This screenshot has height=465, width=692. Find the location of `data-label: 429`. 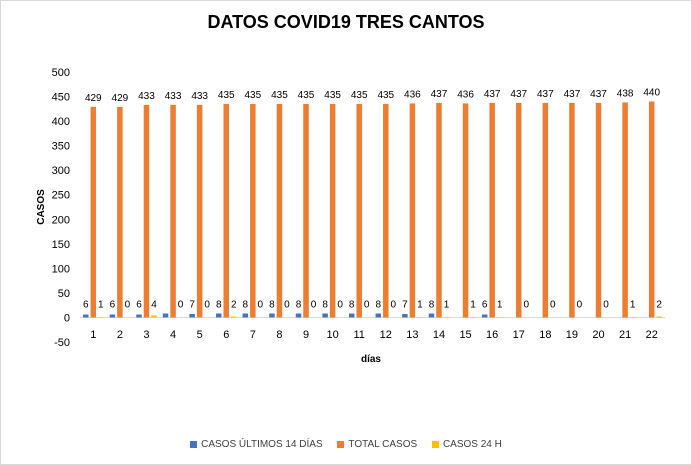

data-label: 429 is located at coordinates (93, 98).